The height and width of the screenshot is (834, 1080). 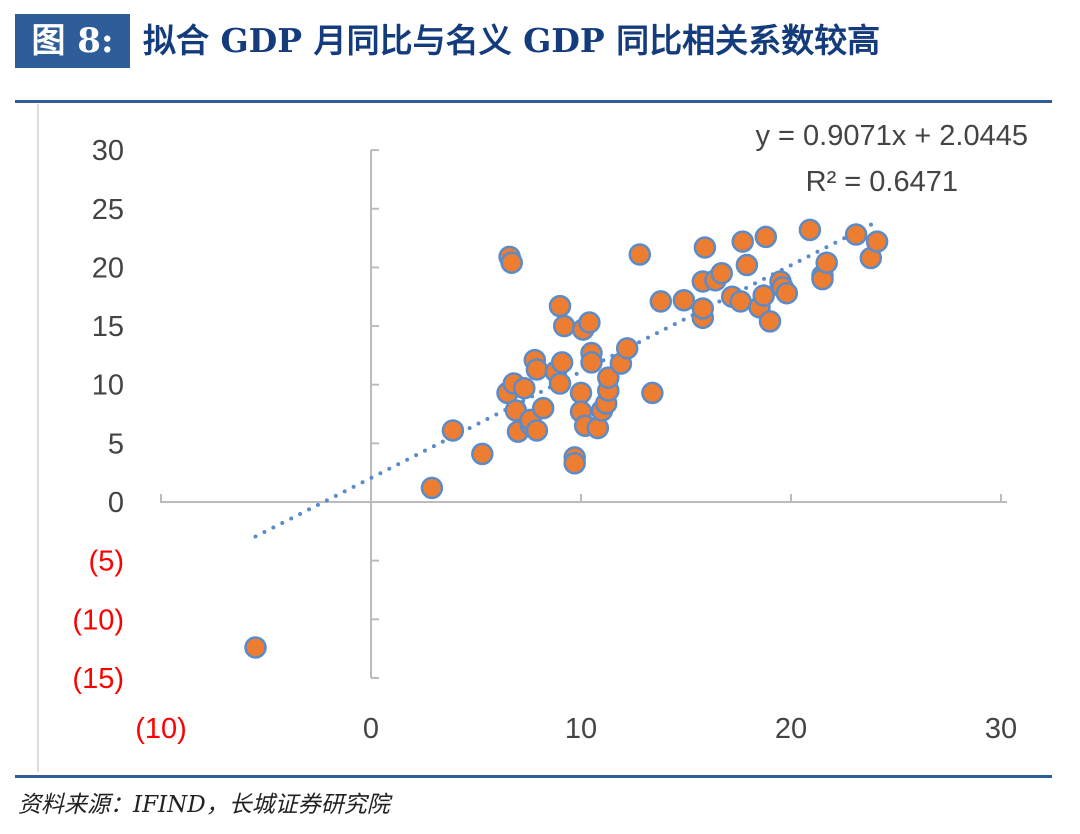 What do you see at coordinates (98, 679) in the screenshot?
I see `y-tick-label: (15)` at bounding box center [98, 679].